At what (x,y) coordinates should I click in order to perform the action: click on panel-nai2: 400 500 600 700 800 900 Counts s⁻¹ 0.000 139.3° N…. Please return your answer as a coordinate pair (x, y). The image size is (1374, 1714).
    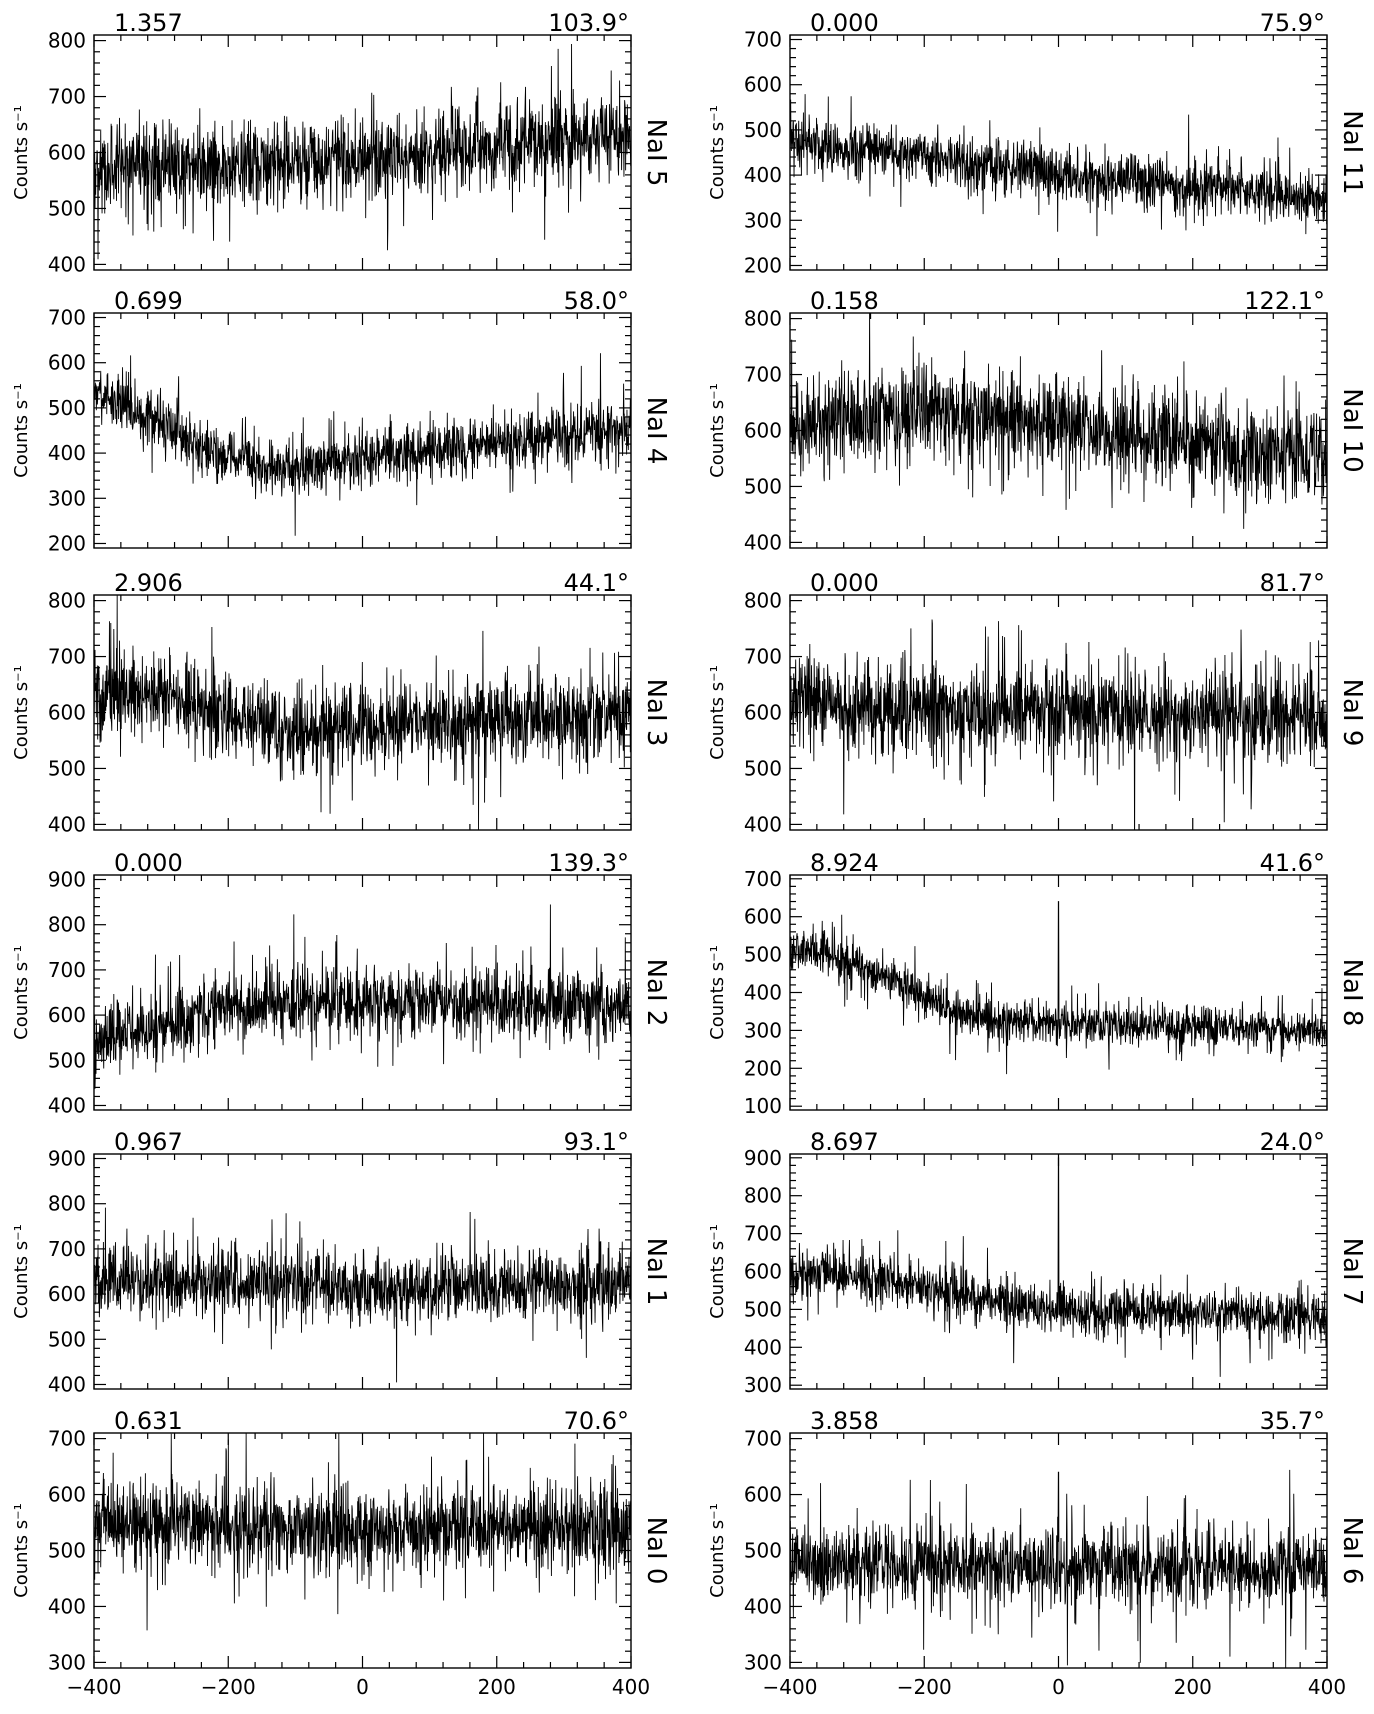
    Looking at the image, I should click on (341, 983).